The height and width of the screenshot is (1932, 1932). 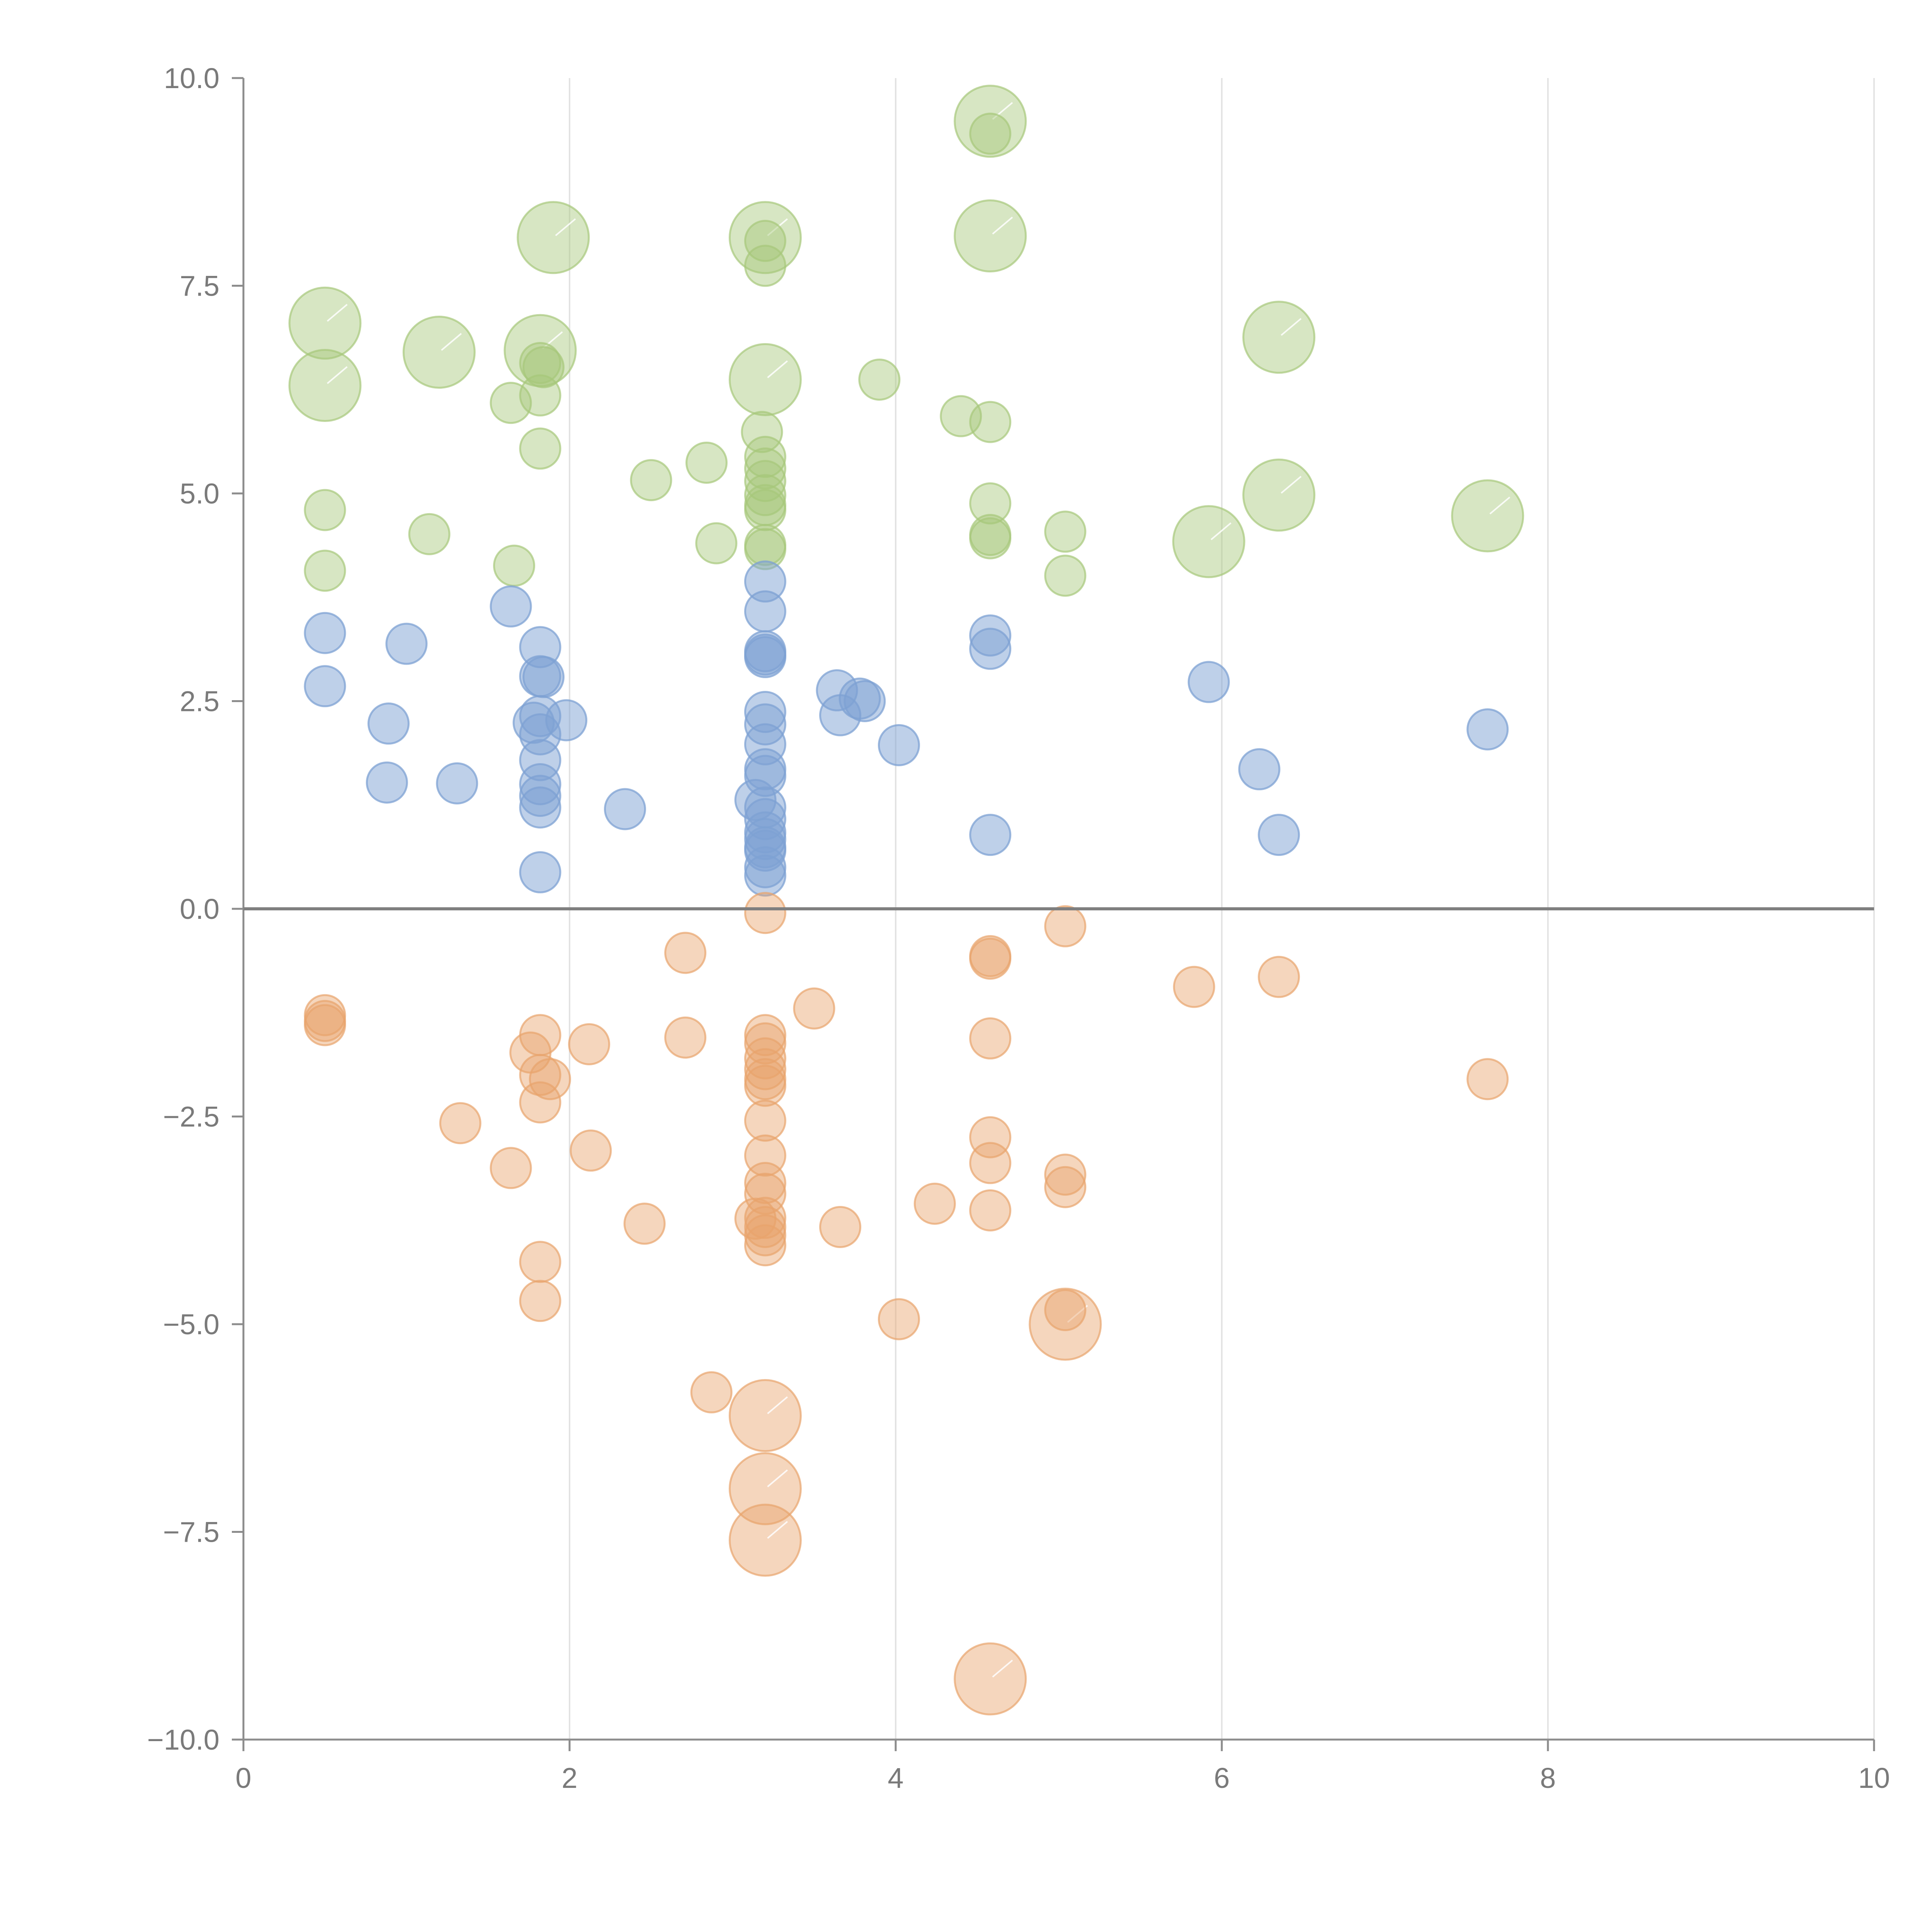 I want to click on x-tick-label: 6, so click(x=1222, y=1778).